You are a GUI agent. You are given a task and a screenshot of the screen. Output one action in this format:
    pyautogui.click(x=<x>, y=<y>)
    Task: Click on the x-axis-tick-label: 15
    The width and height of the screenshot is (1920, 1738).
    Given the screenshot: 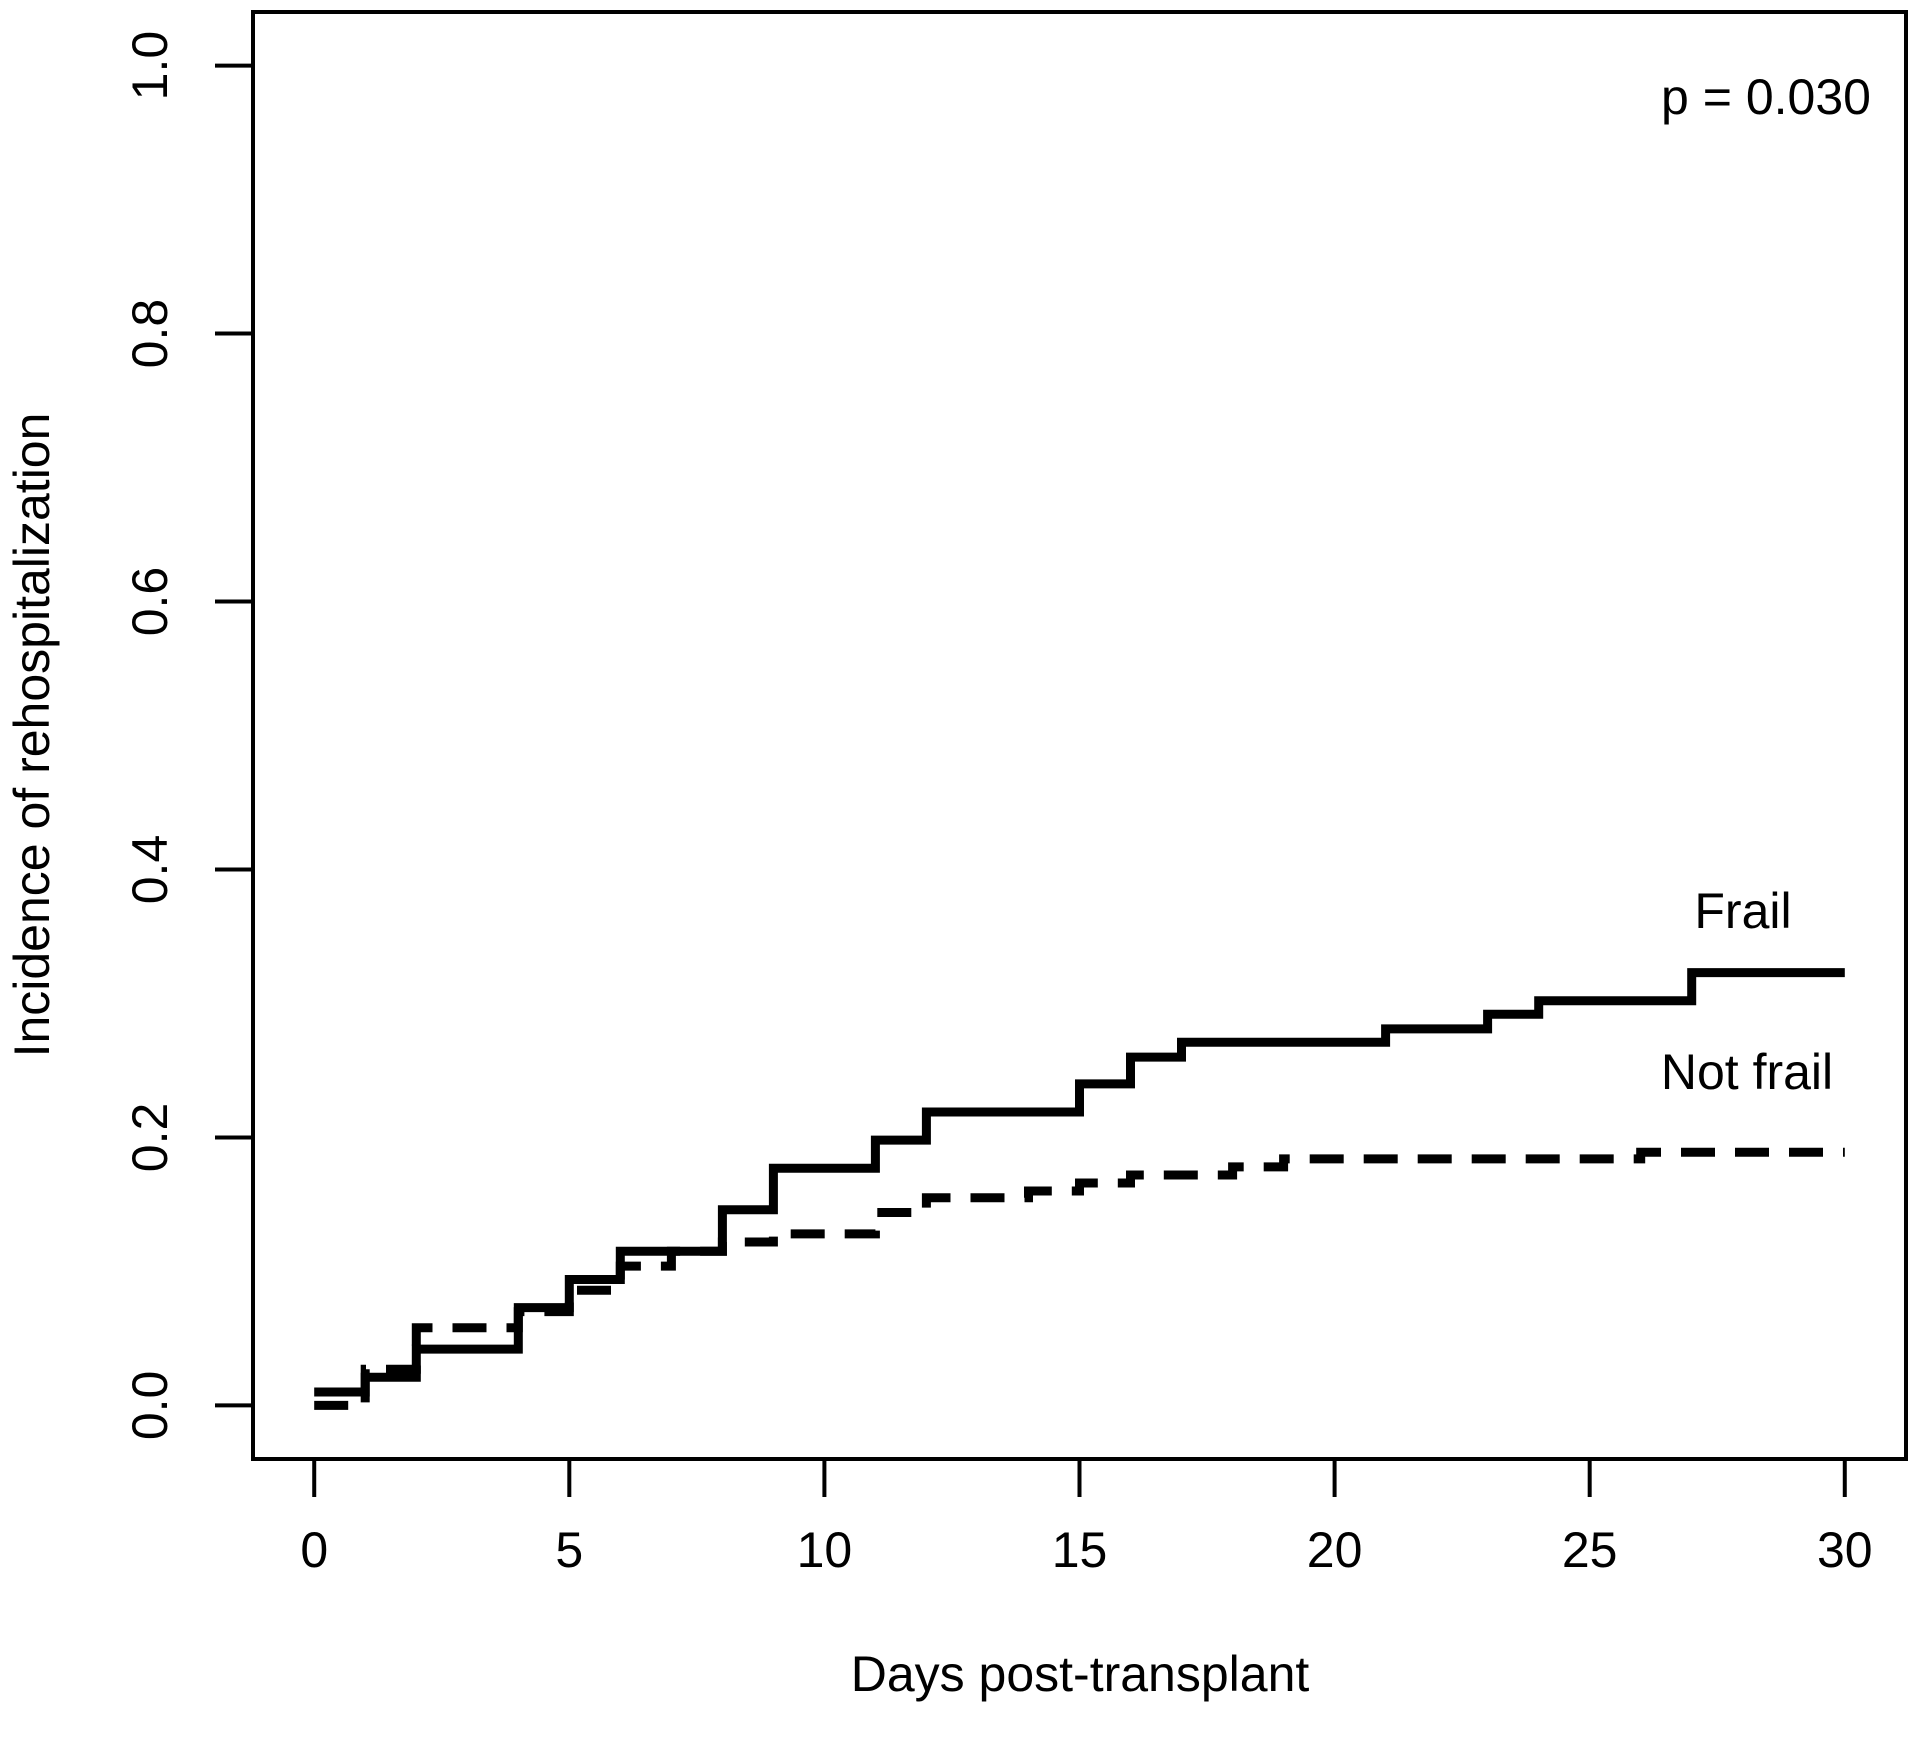 What is the action you would take?
    pyautogui.click(x=1080, y=1550)
    